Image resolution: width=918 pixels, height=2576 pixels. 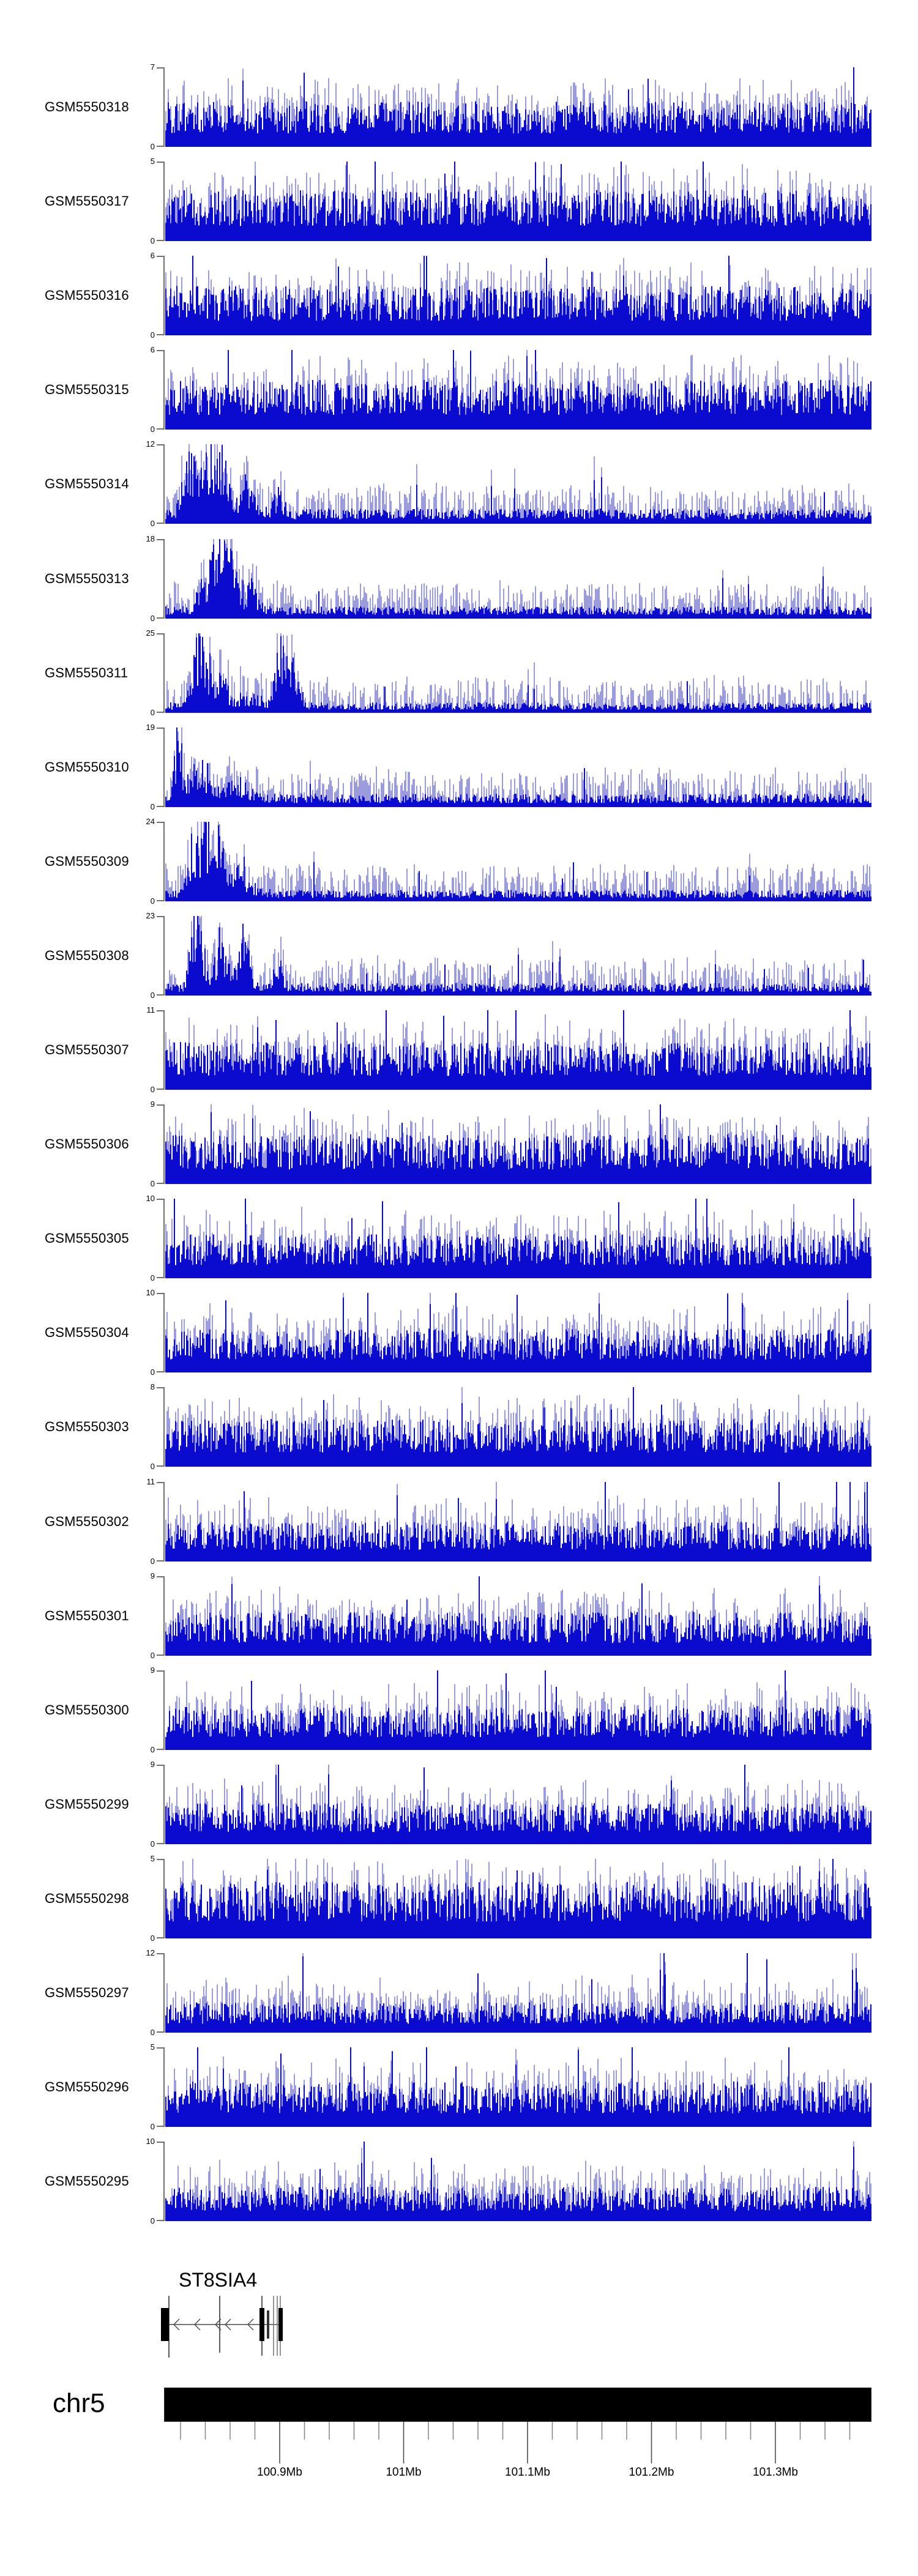 I want to click on coverage-track-row: GSM5550300 9 0, so click(x=459, y=1710).